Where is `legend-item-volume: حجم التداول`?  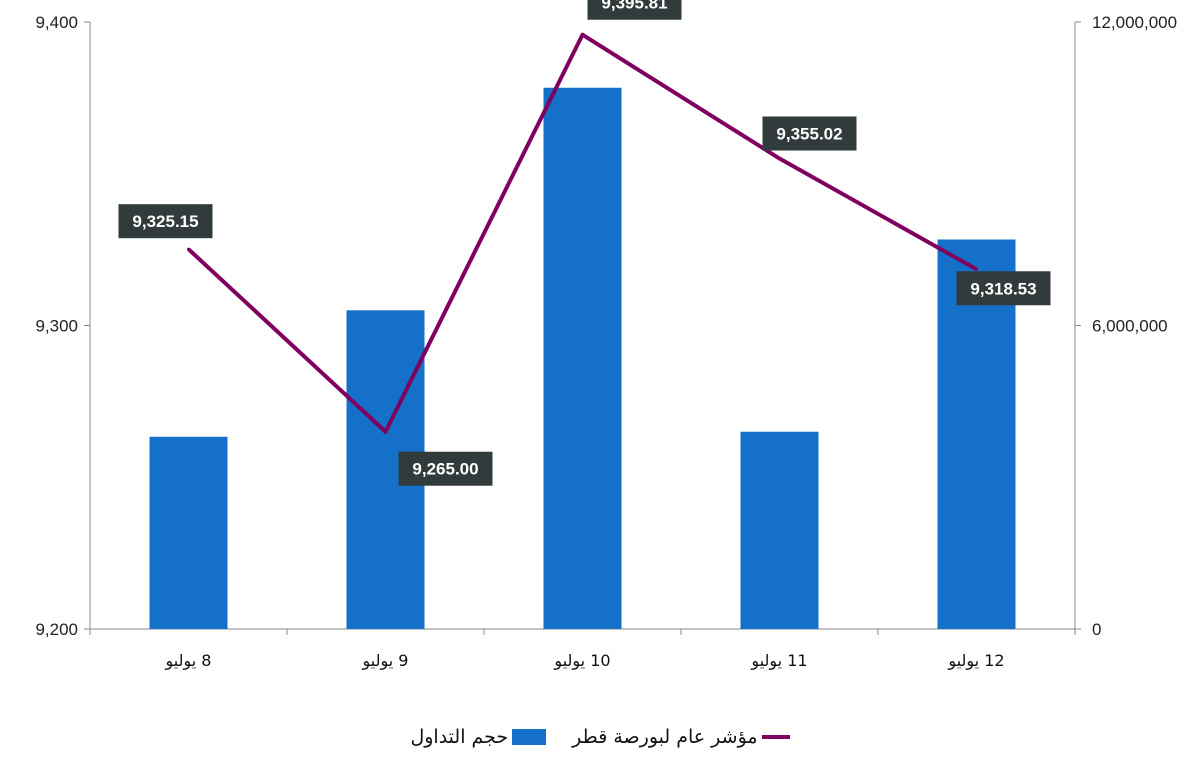 legend-item-volume: حجم التداول is located at coordinates (478, 737).